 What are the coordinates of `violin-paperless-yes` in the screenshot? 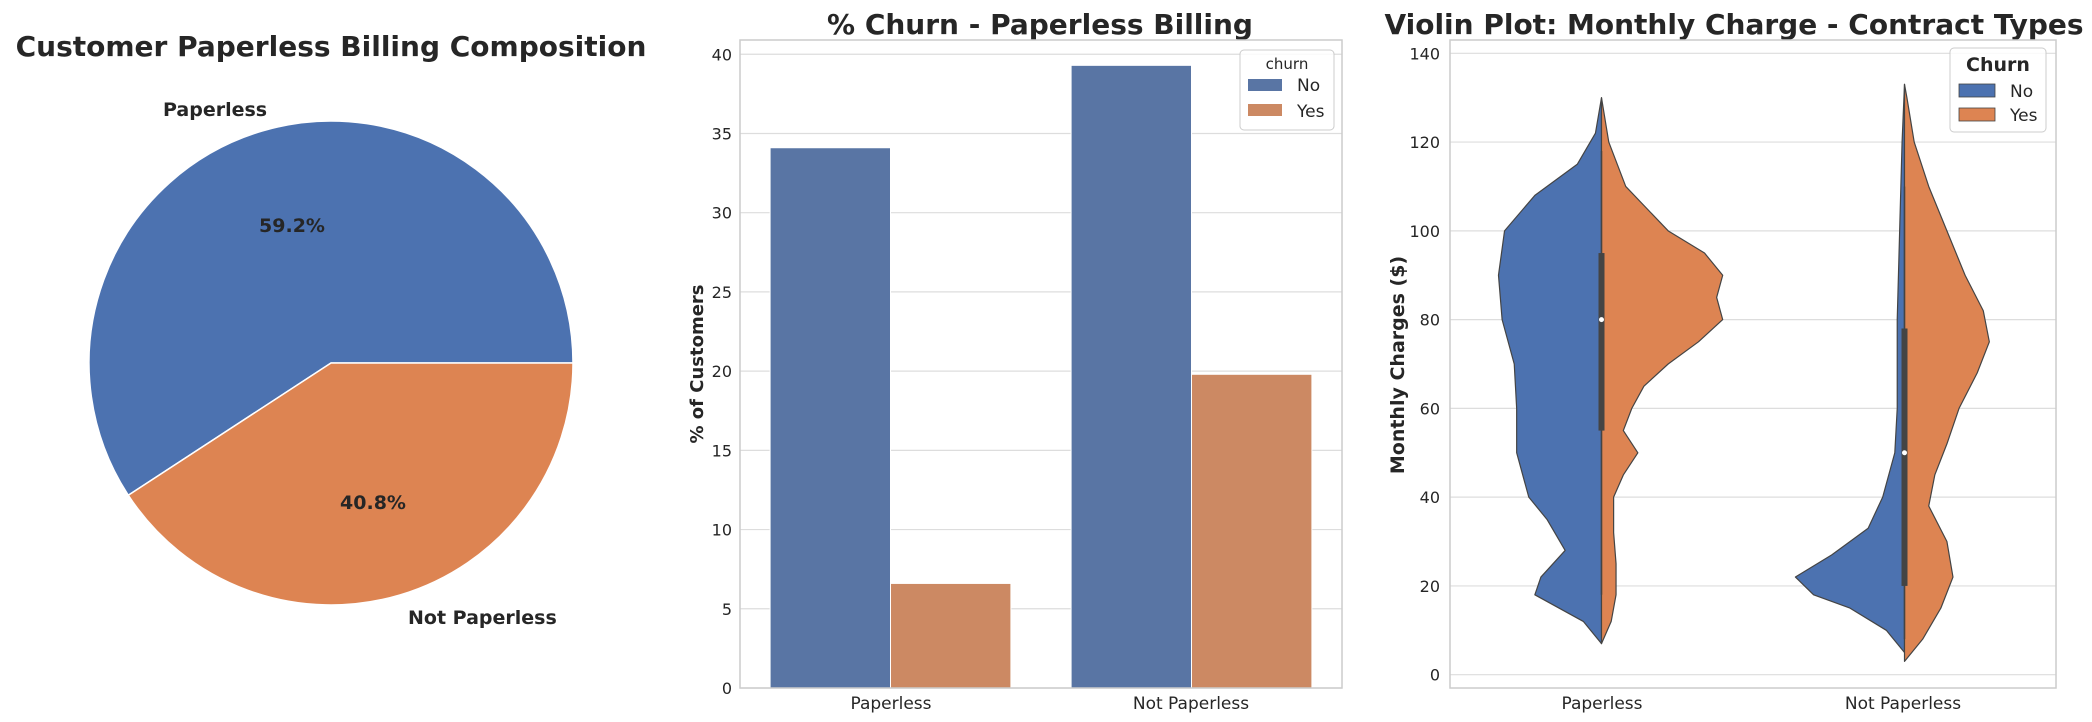 It's located at (1662, 371).